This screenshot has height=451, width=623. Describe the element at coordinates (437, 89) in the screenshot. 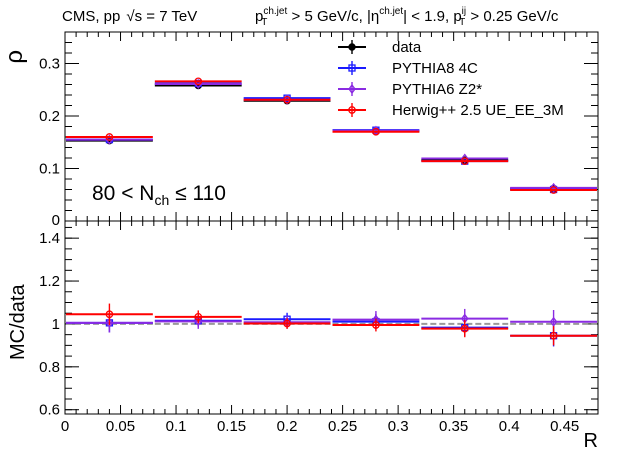

I see `legend-label: PYTHIA6 Z2*` at that location.